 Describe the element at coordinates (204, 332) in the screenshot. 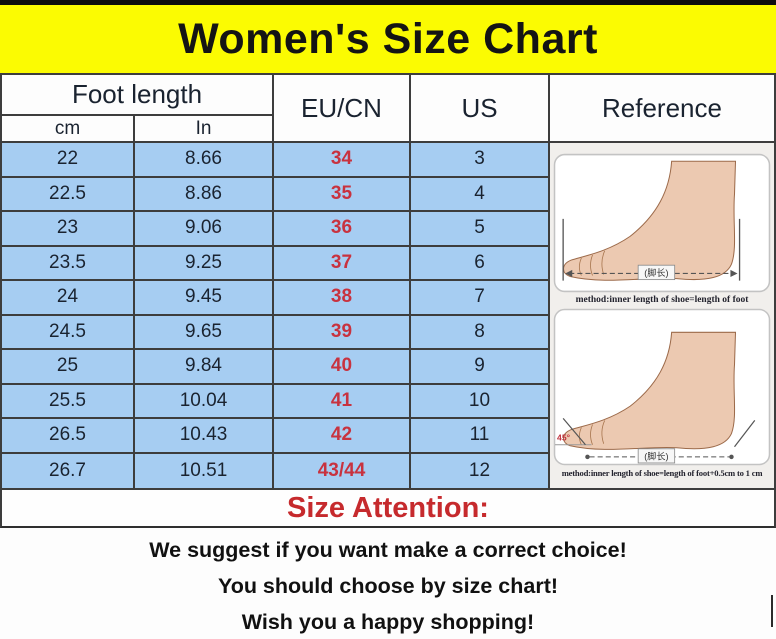

I see `cell-in: 9.65` at that location.